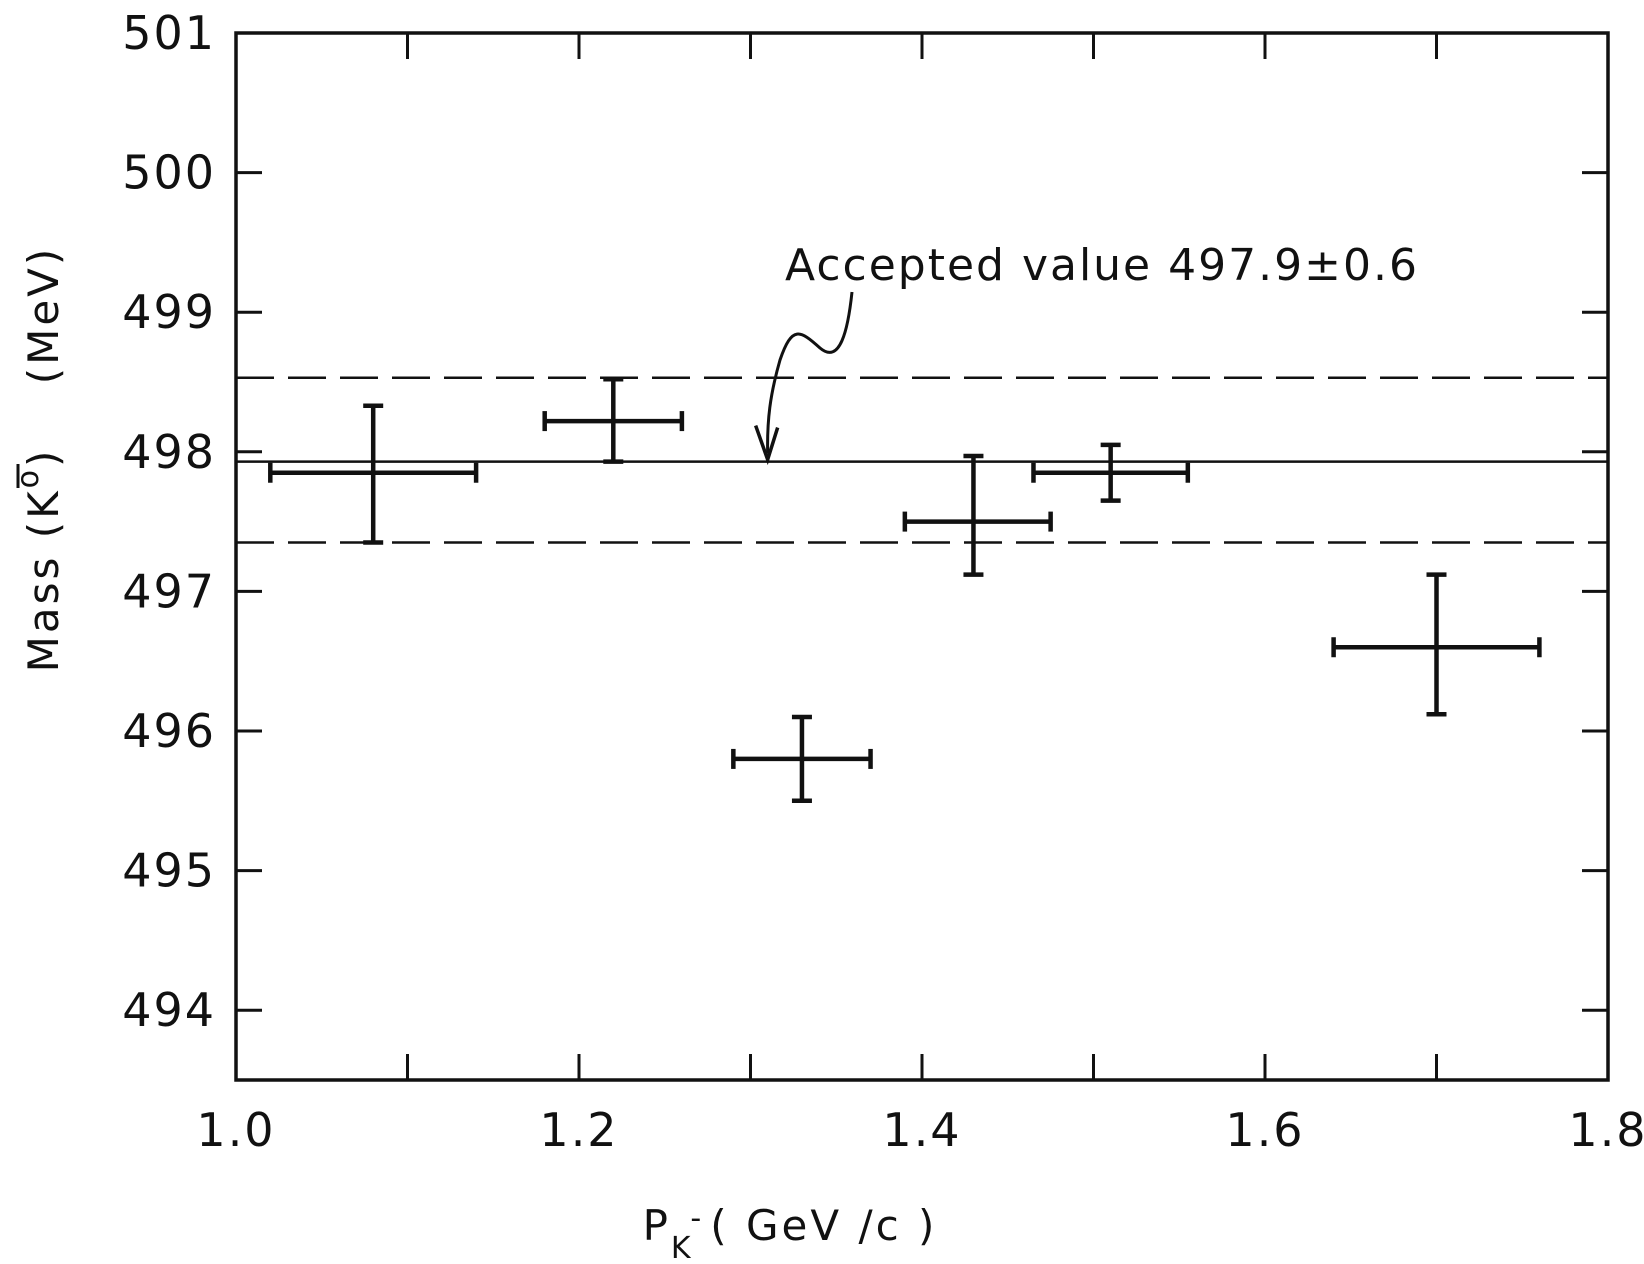 The height and width of the screenshot is (1264, 1644). I want to click on y-axis-label: Mass (Ko) (MeV), so click(39, 459).